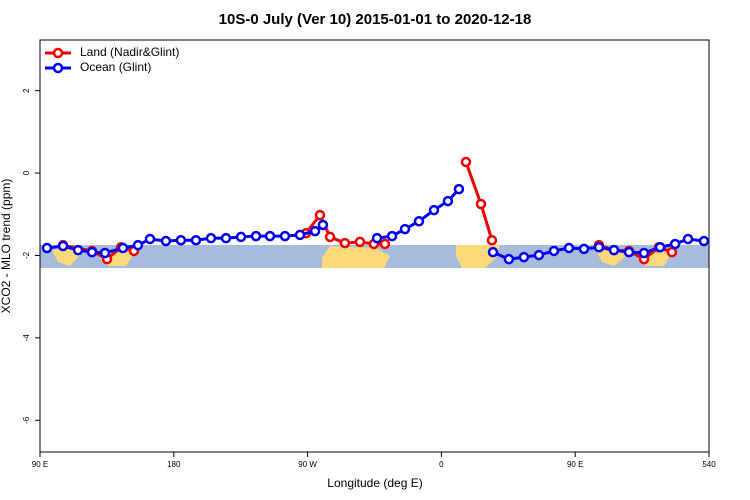  I want to click on x-tick-label: 90 W, so click(307, 464).